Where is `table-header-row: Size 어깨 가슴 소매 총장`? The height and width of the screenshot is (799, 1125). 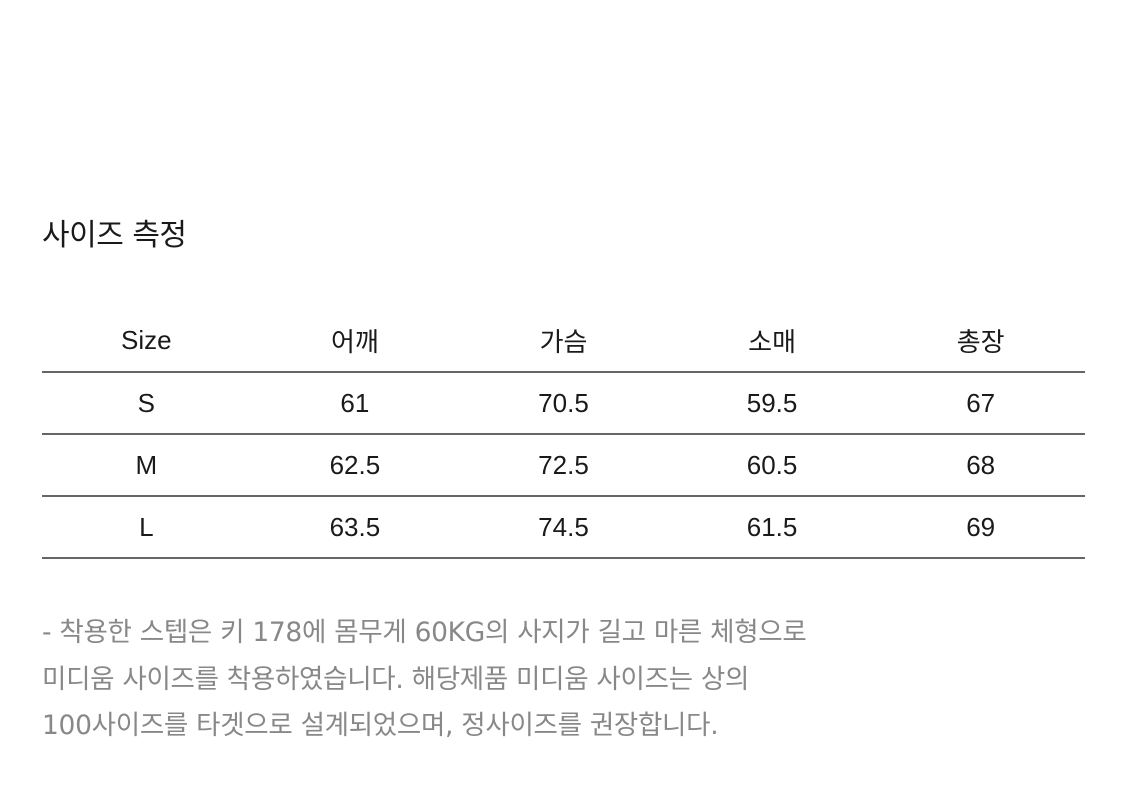
table-header-row: Size 어깨 가슴 소매 총장 is located at coordinates (563, 341).